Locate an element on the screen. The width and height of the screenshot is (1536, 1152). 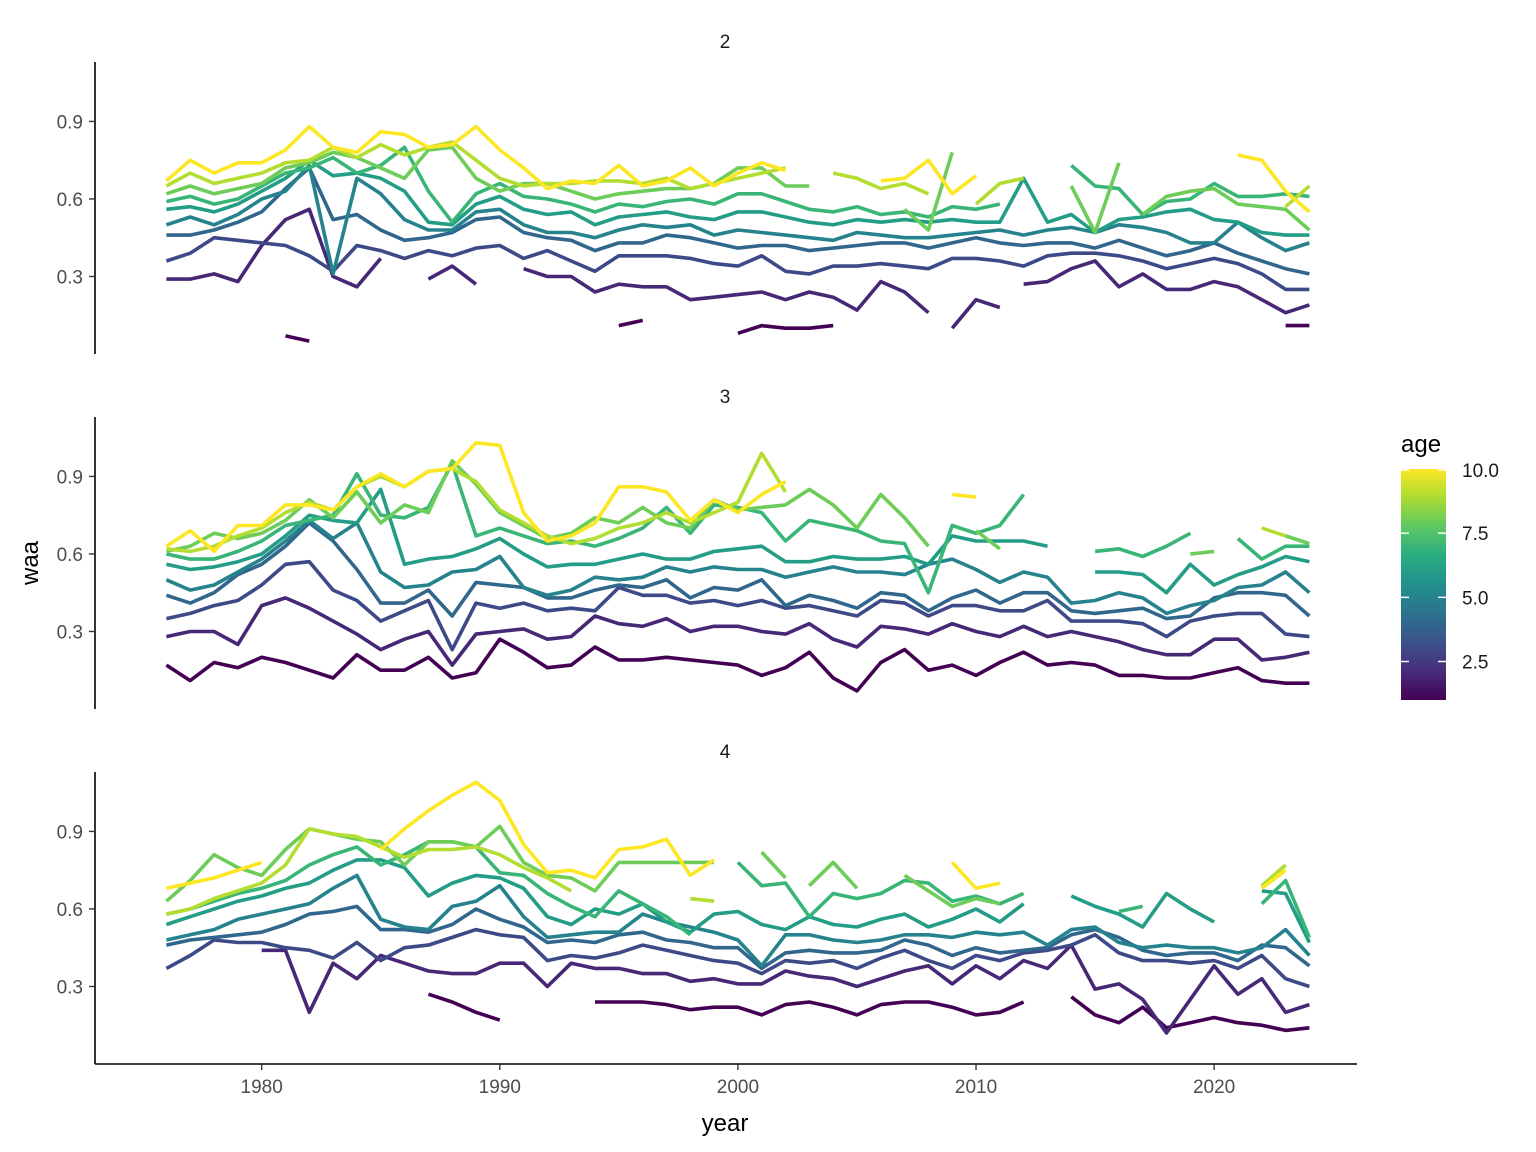
legend-tick-label: 10.0 is located at coordinates (1480, 471).